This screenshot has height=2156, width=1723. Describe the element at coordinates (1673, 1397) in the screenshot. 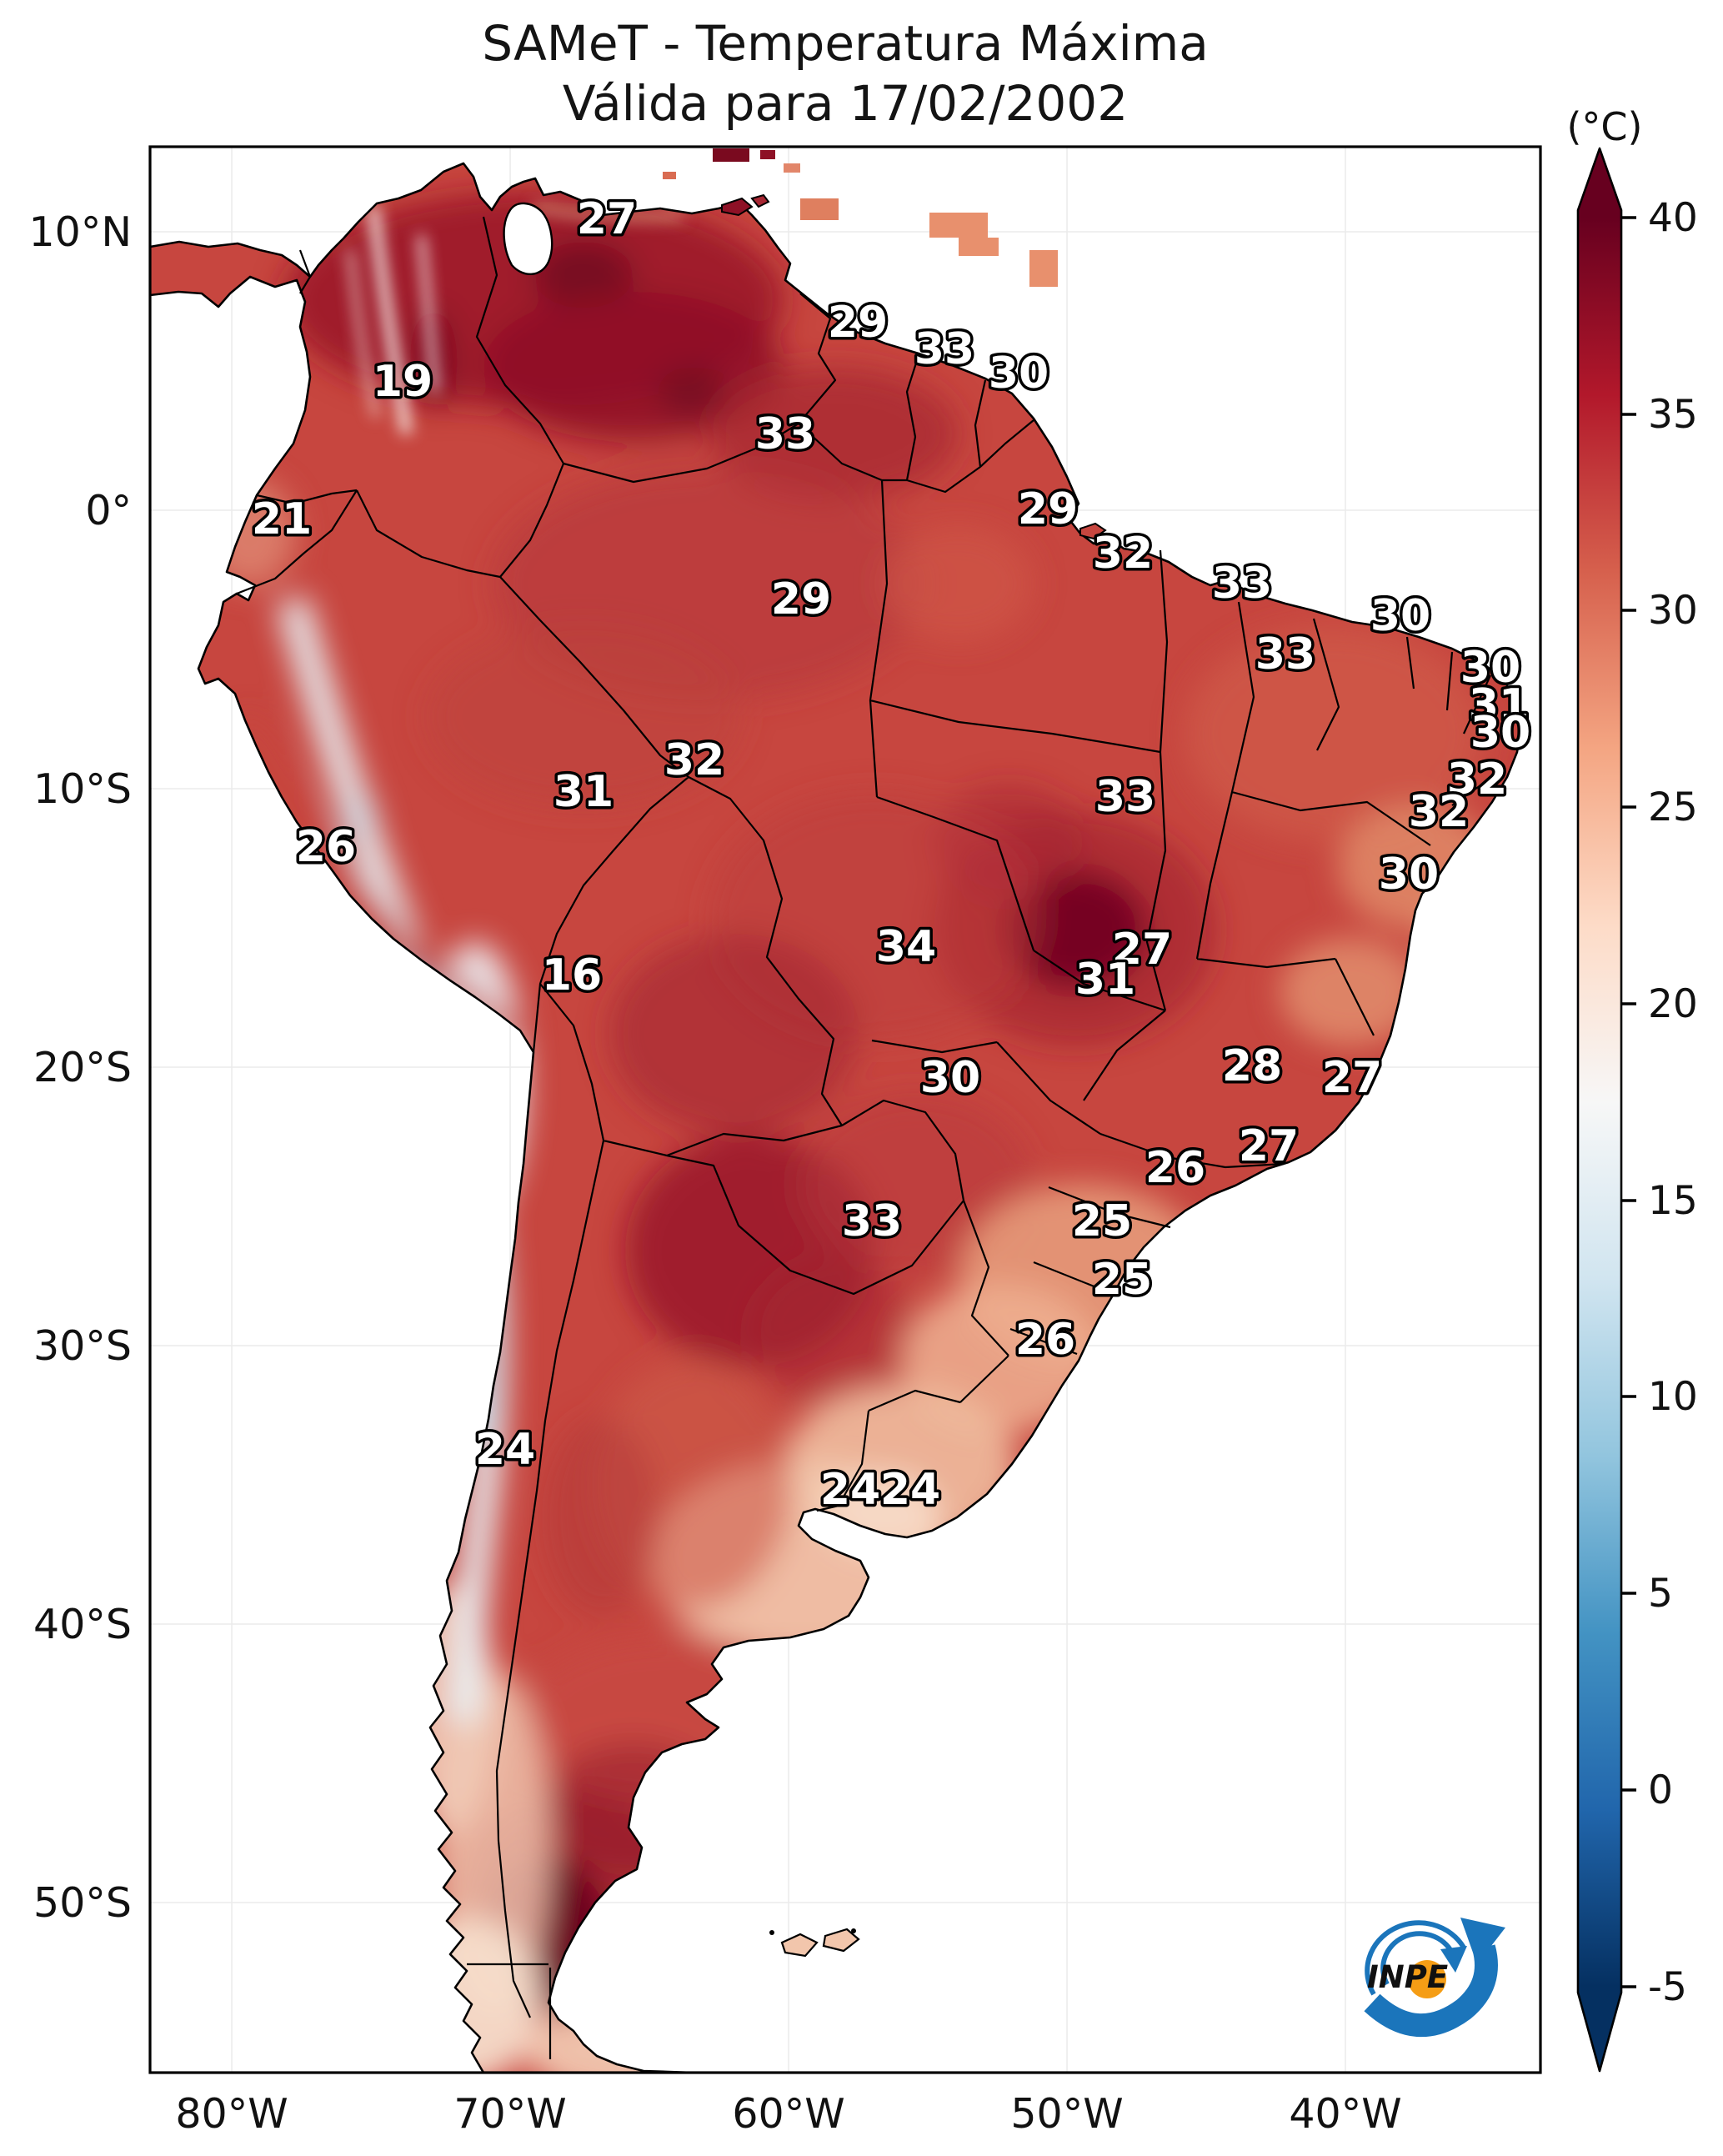

I see `colorbar-tick-label: 10` at that location.